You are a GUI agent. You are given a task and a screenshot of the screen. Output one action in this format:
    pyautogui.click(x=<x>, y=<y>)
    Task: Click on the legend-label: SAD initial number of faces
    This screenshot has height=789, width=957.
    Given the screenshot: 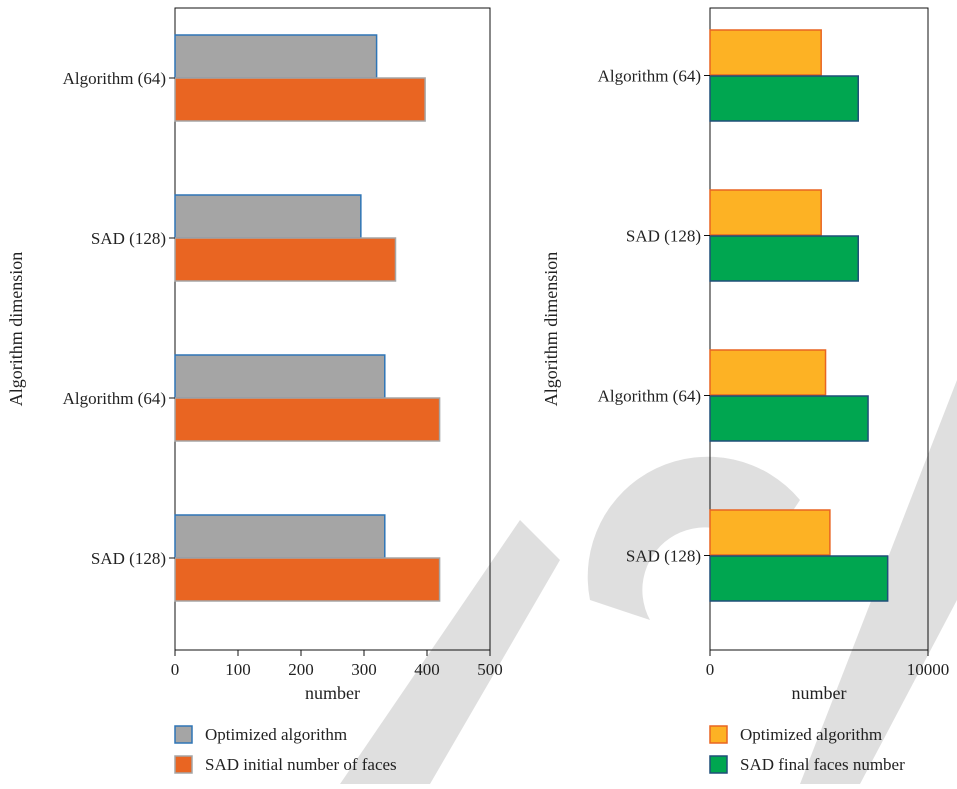 What is the action you would take?
    pyautogui.click(x=301, y=764)
    